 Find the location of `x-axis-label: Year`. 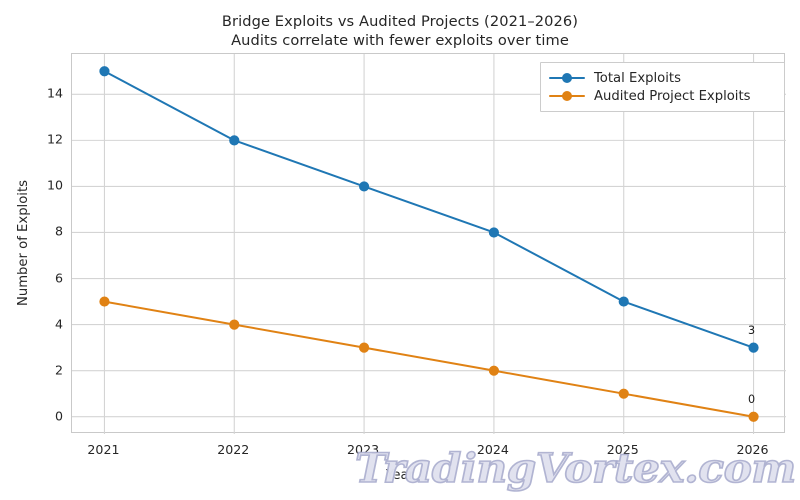

x-axis-label: Year is located at coordinates (400, 475).